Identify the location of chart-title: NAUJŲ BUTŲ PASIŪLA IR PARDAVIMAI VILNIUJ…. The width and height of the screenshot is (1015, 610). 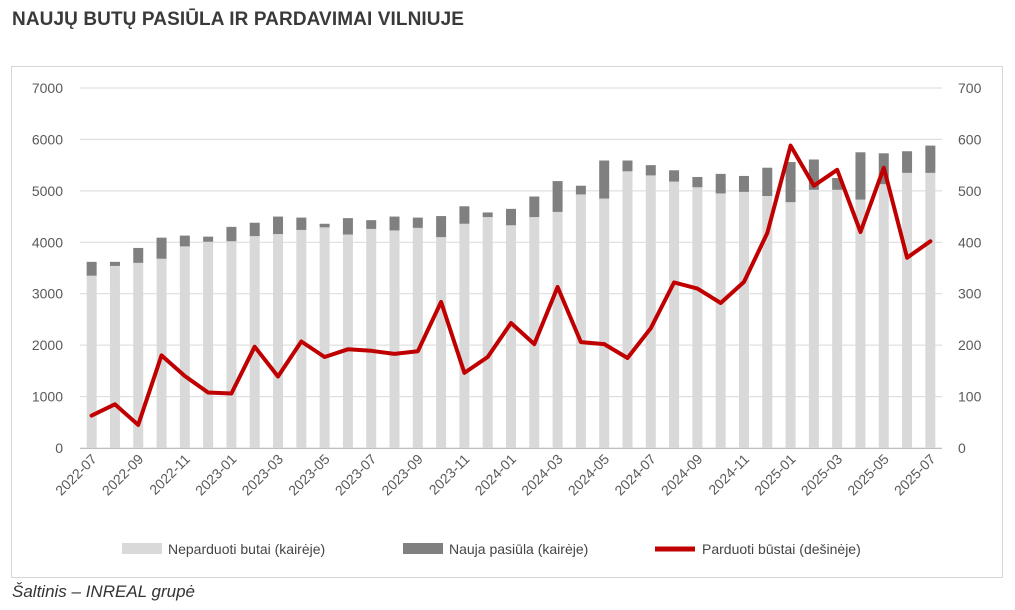
(238, 19).